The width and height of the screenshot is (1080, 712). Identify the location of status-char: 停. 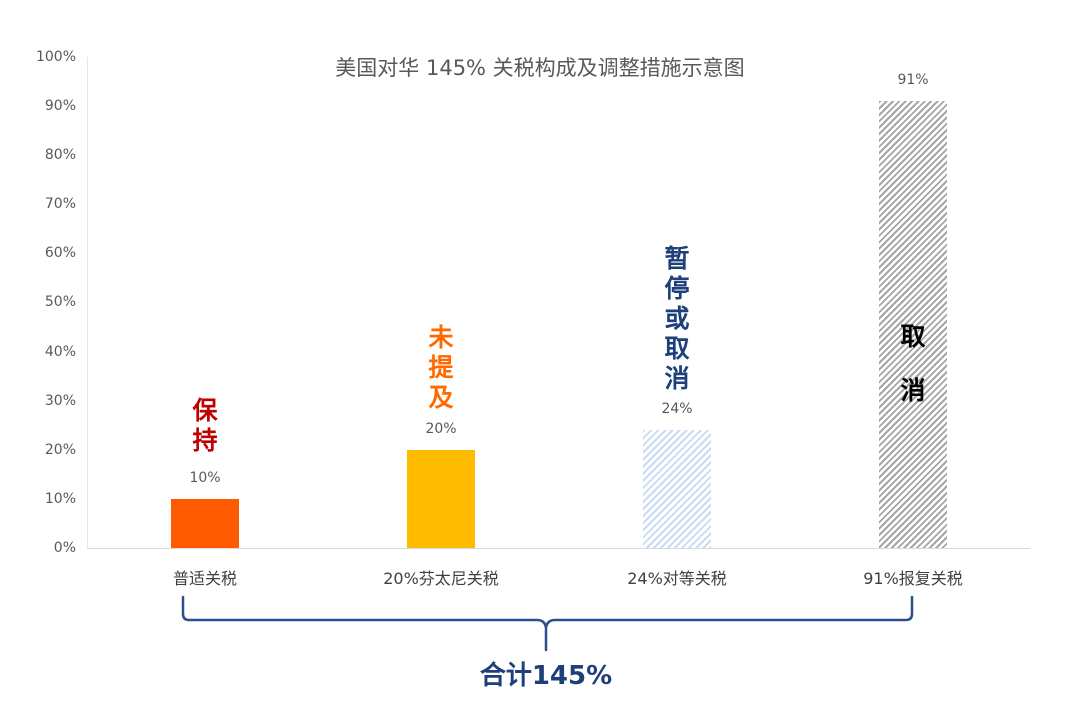
(677, 288).